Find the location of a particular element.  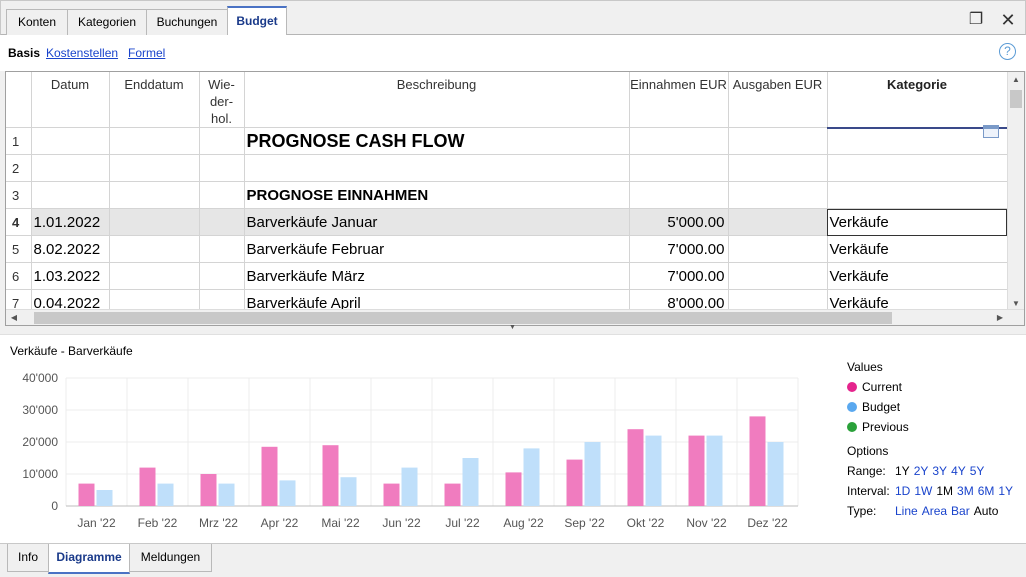

scroll-right-icon: ▶ is located at coordinates (1000, 317).